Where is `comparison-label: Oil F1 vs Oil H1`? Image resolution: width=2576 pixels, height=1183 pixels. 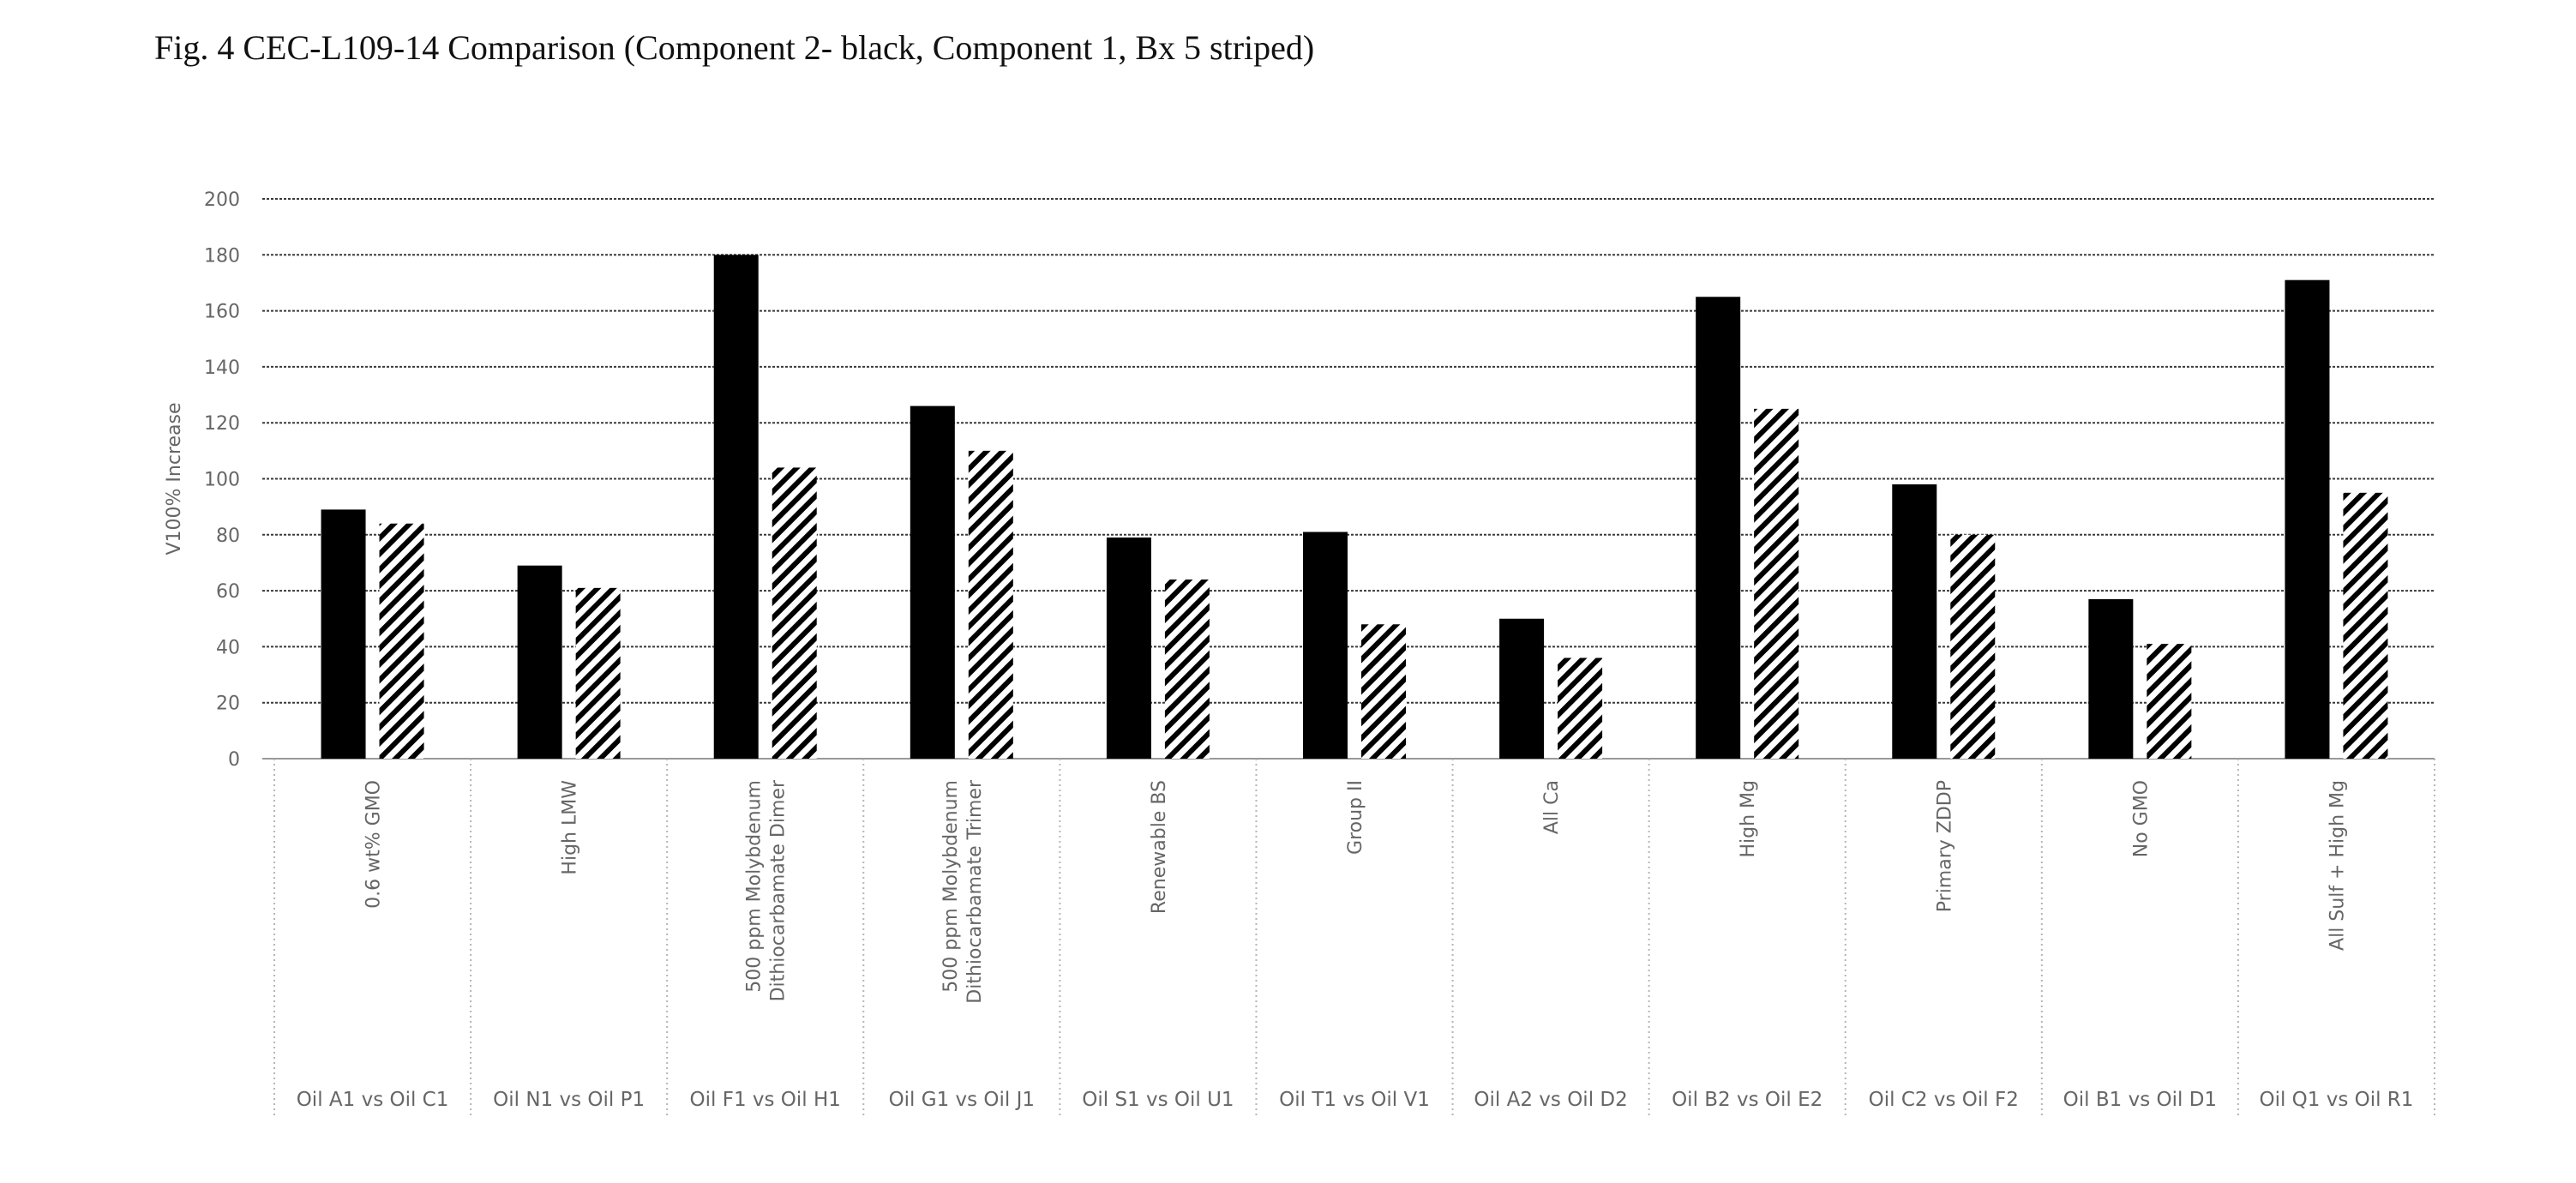
comparison-label: Oil F1 vs Oil H1 is located at coordinates (765, 1100).